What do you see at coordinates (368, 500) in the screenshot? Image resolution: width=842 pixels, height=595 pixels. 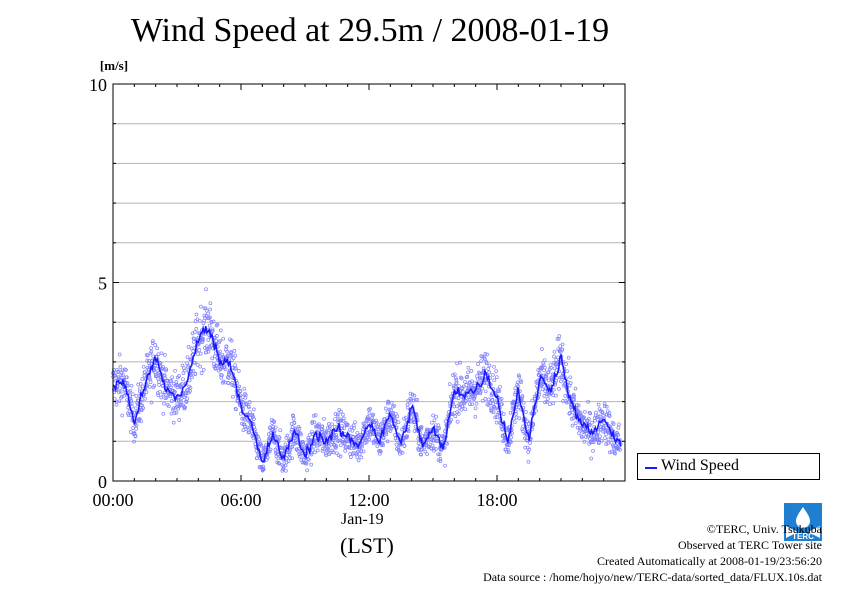 I see `x-tick-label: 12:00` at bounding box center [368, 500].